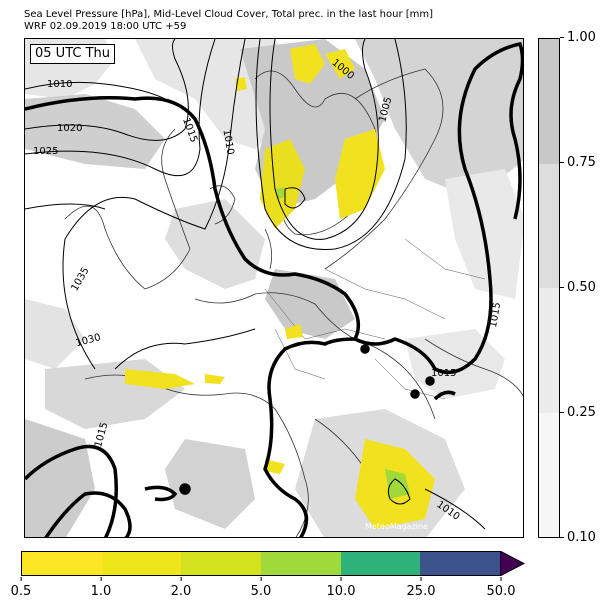 The image size is (613, 610). Describe the element at coordinates (21, 588) in the screenshot. I see `precip-colorbar-tick: 0.5` at that location.